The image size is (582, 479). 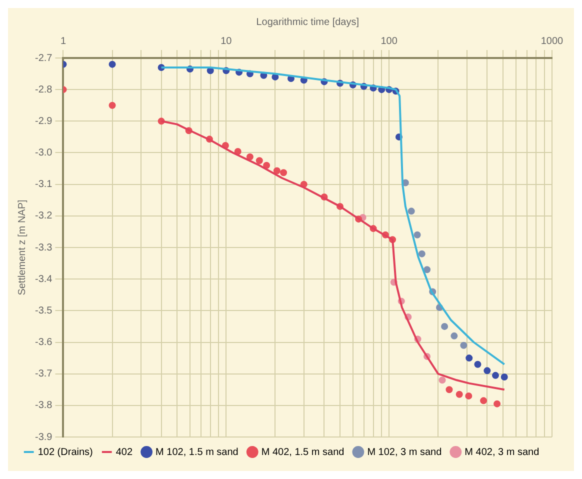 I want to click on y-tick-label: -3.7, so click(x=43, y=374).